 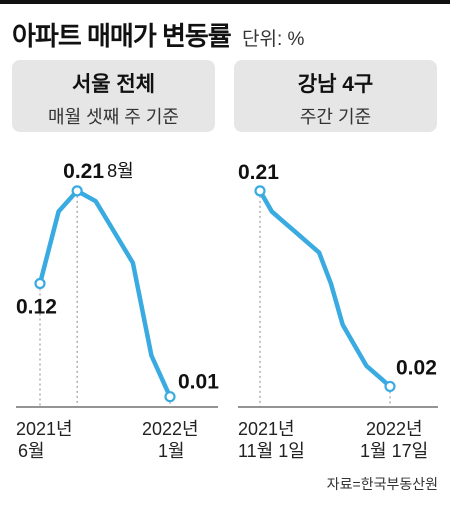 I want to click on page-title: 아파트 매매가 변동률, so click(x=122, y=36).